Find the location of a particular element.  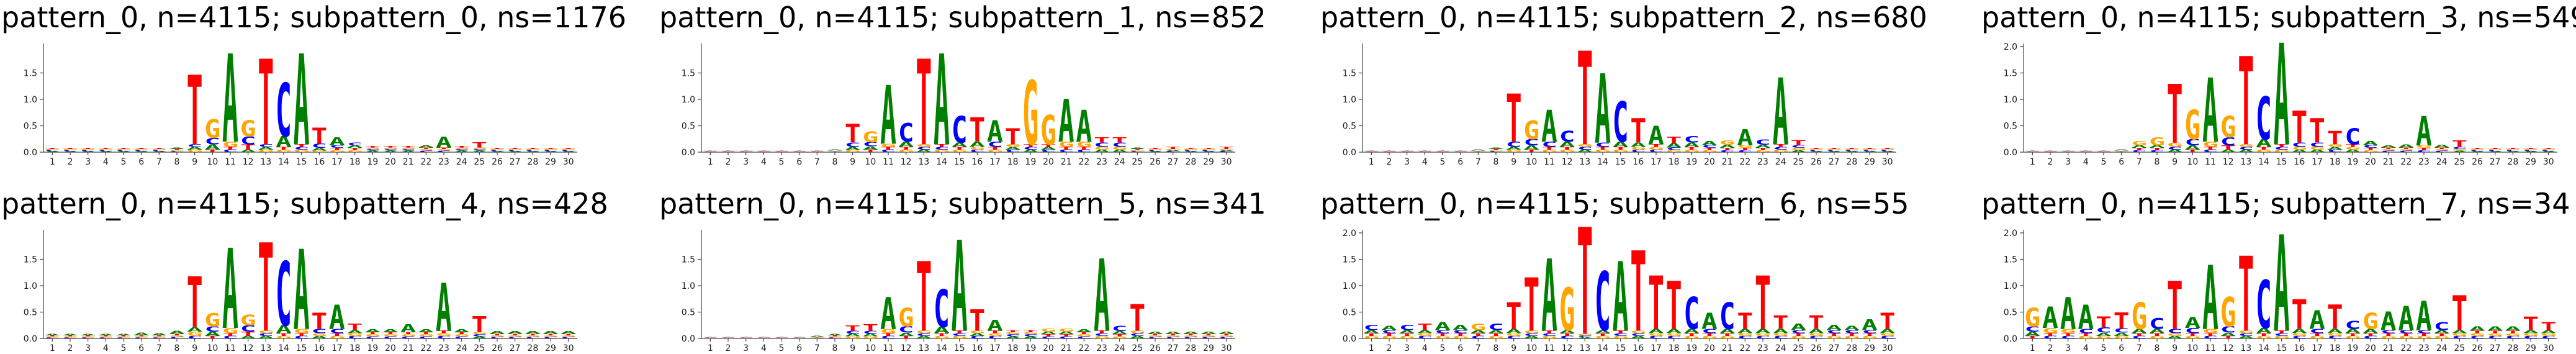

y-tick-label: 1.5 is located at coordinates (1349, 260).